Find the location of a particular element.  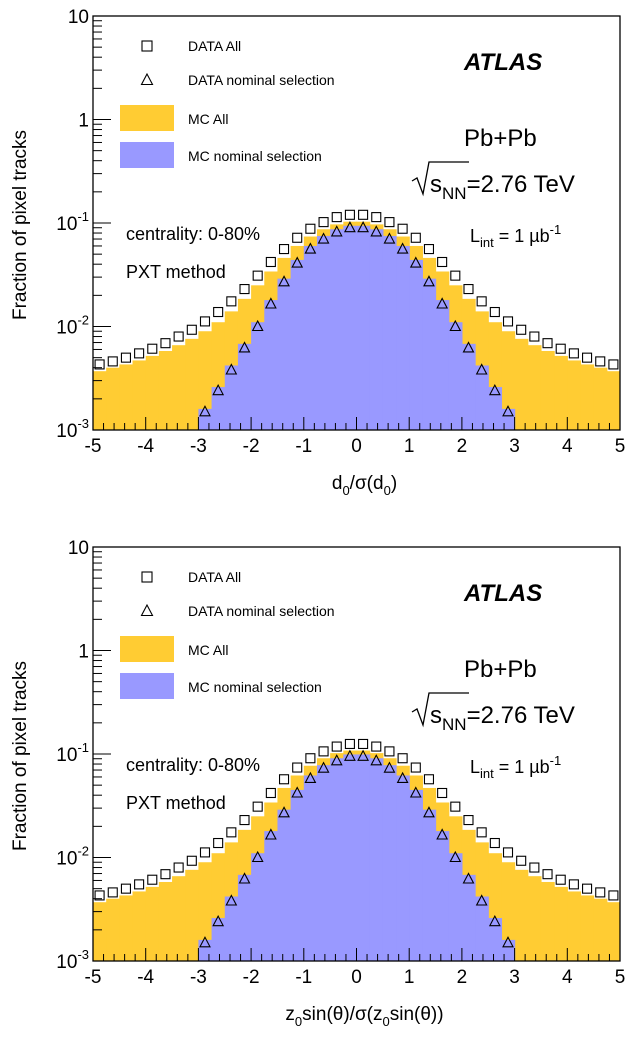

x-ticks is located at coordinates (356, 954).